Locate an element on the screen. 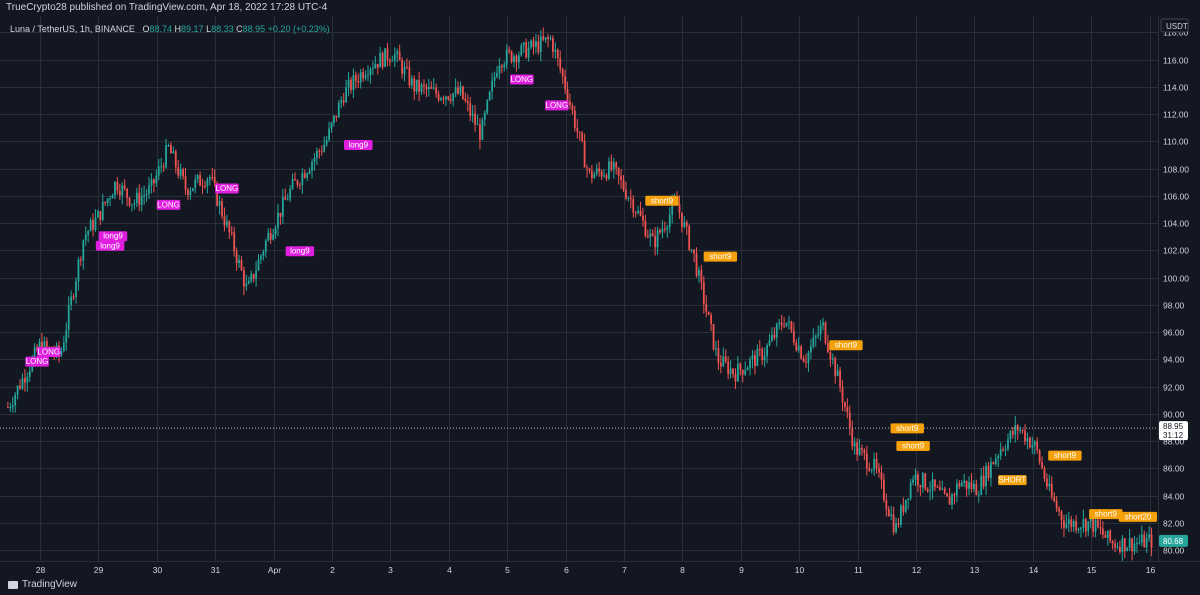  brand-name: TradingView is located at coordinates (50, 584).